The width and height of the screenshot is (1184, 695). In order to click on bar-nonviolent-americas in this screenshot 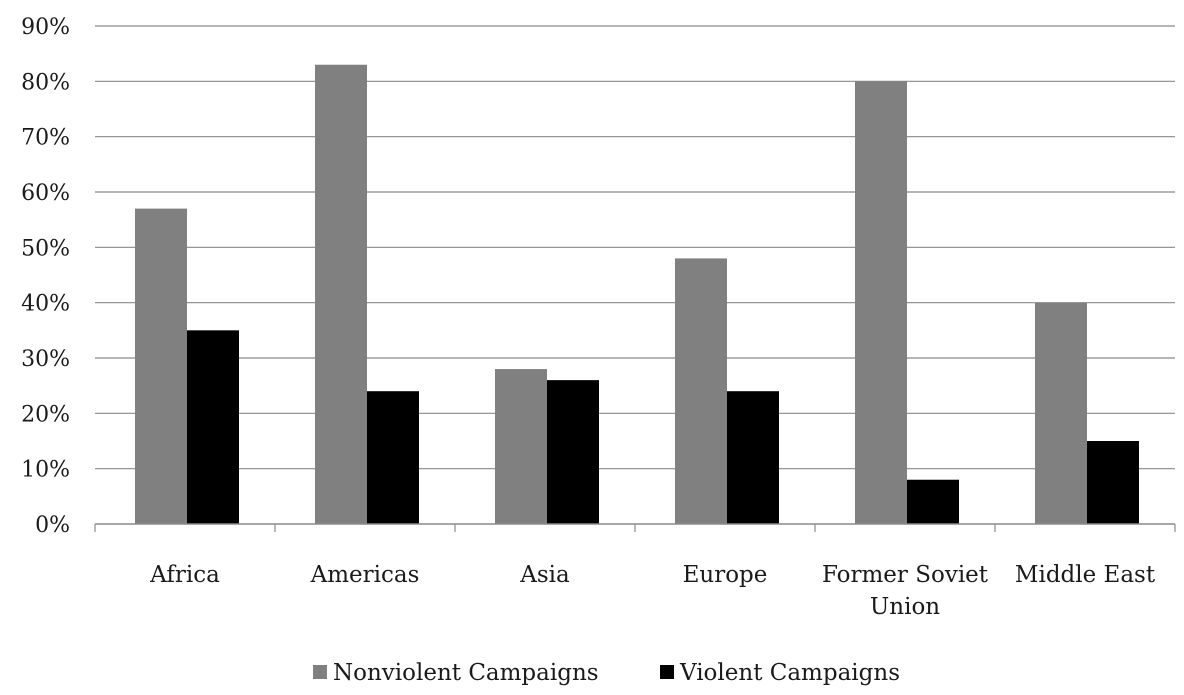, I will do `click(341, 294)`.